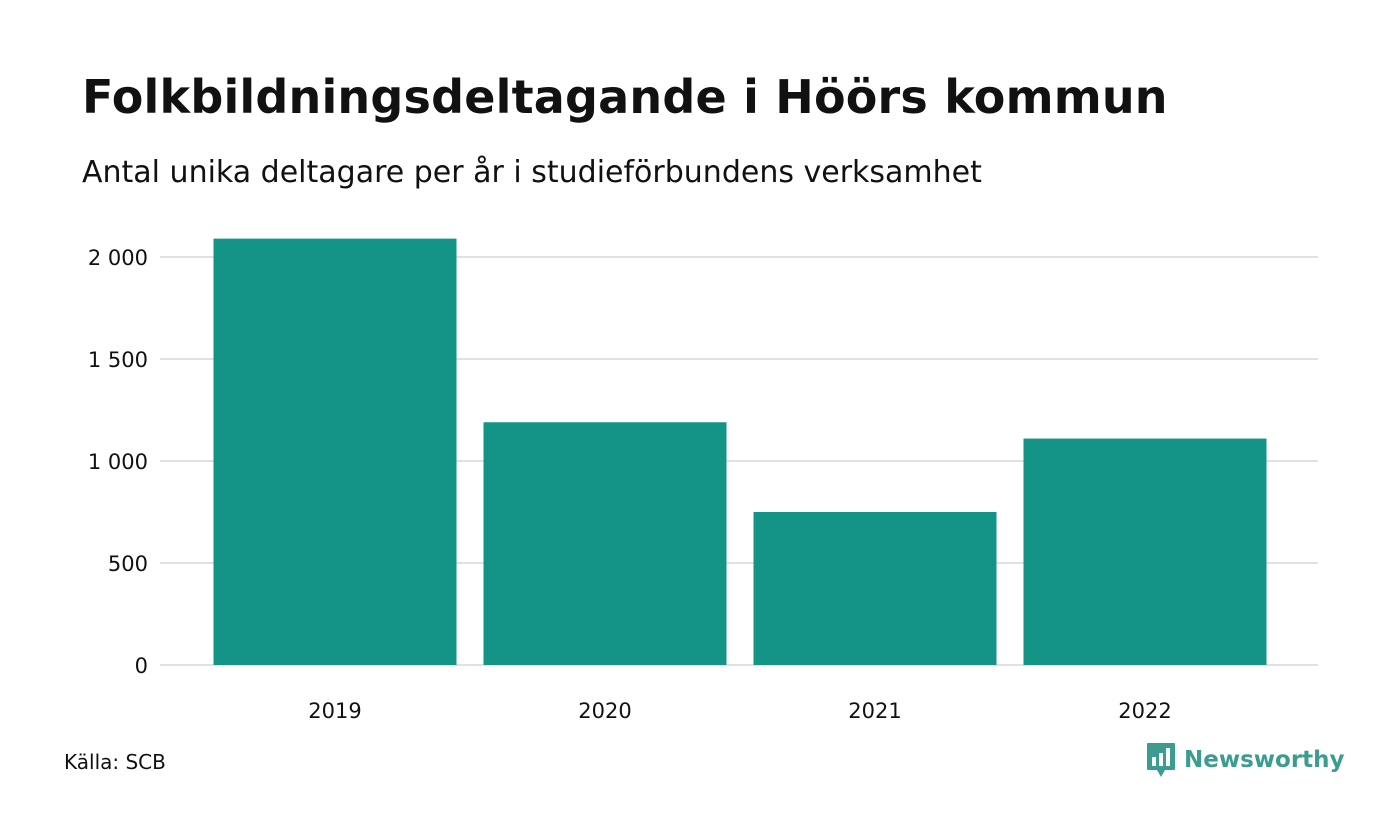  Describe the element at coordinates (1264, 760) in the screenshot. I see `brand-name: Newsworthy` at that location.